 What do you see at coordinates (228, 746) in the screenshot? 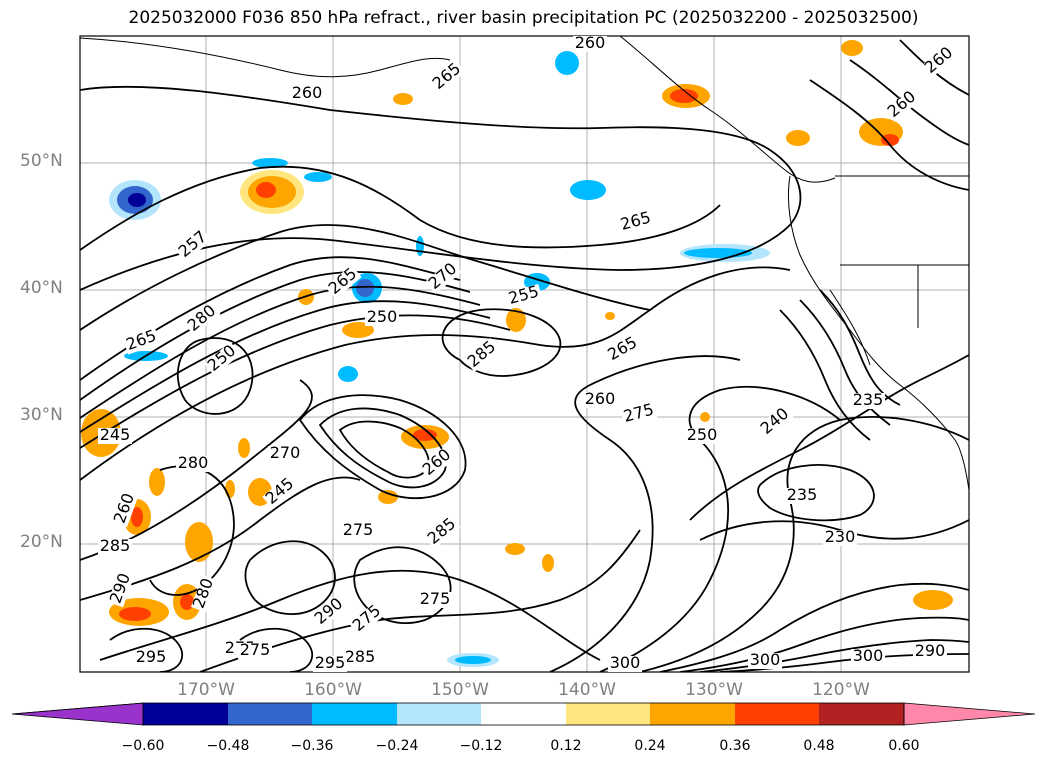
I see `colorbar-tick: −0.48` at bounding box center [228, 746].